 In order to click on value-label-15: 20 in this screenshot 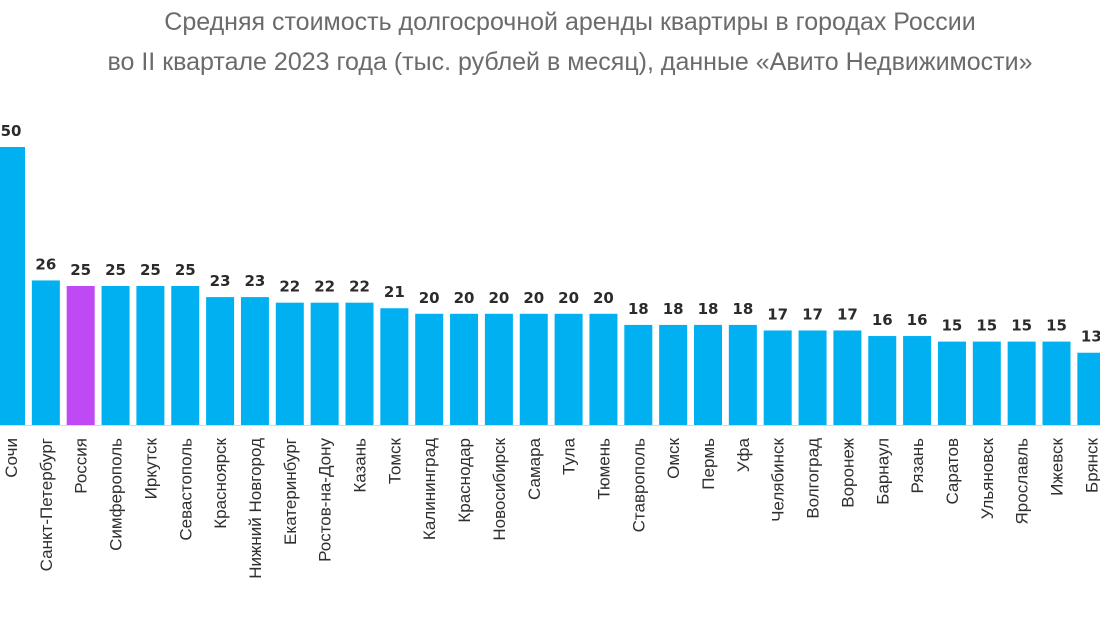, I will do `click(498, 298)`.